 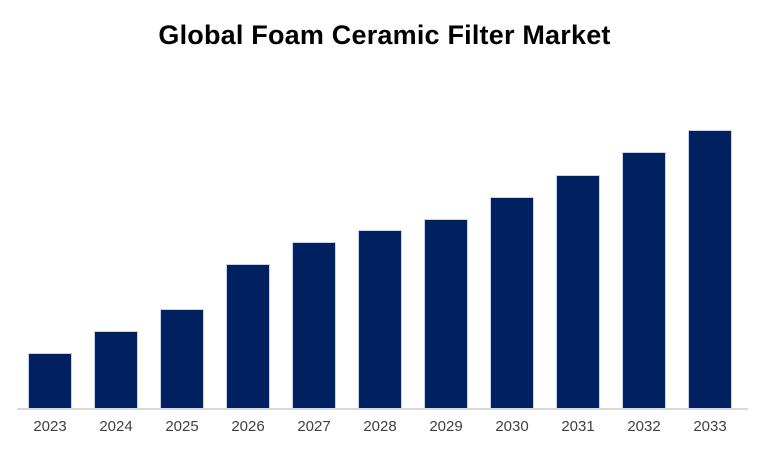 What do you see at coordinates (50, 381) in the screenshot?
I see `bar-2023` at bounding box center [50, 381].